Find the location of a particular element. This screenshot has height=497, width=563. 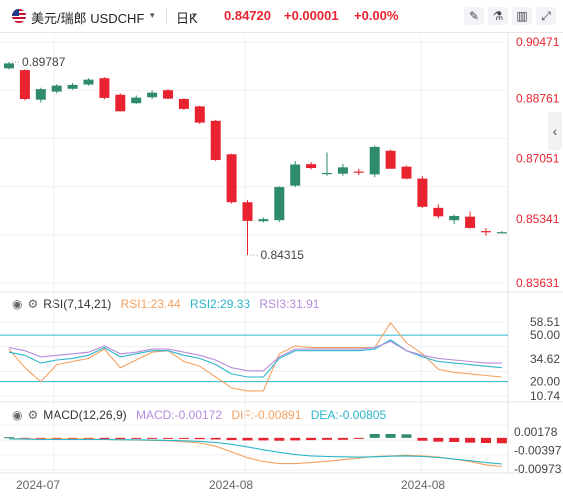

rsi-axis-label: 58.51 is located at coordinates (545, 322).